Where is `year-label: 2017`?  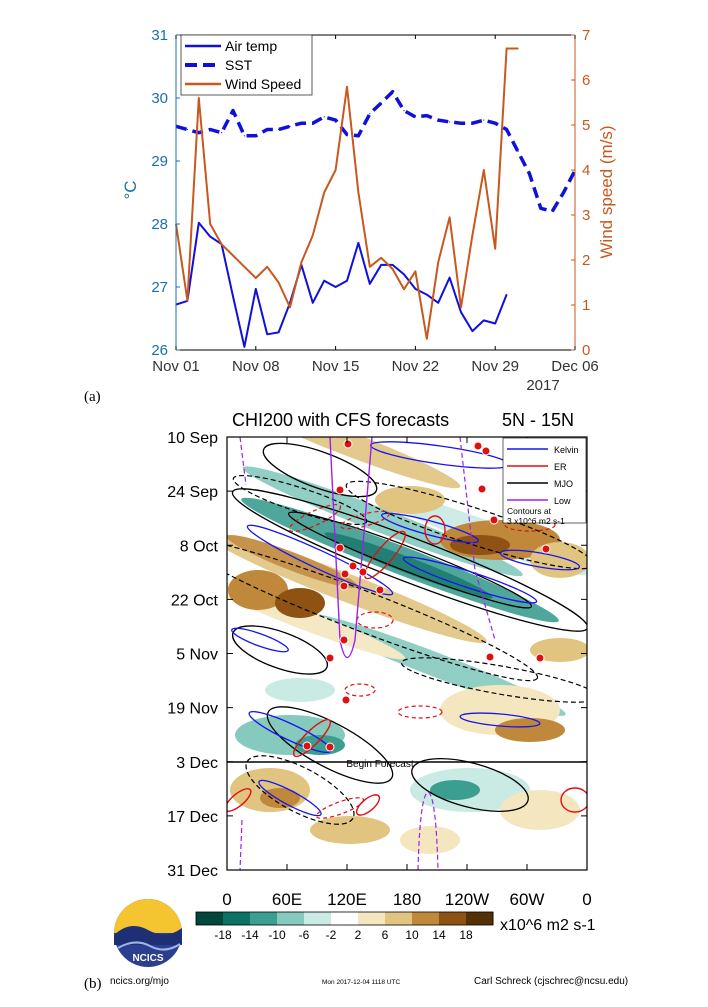
year-label: 2017 is located at coordinates (542, 385).